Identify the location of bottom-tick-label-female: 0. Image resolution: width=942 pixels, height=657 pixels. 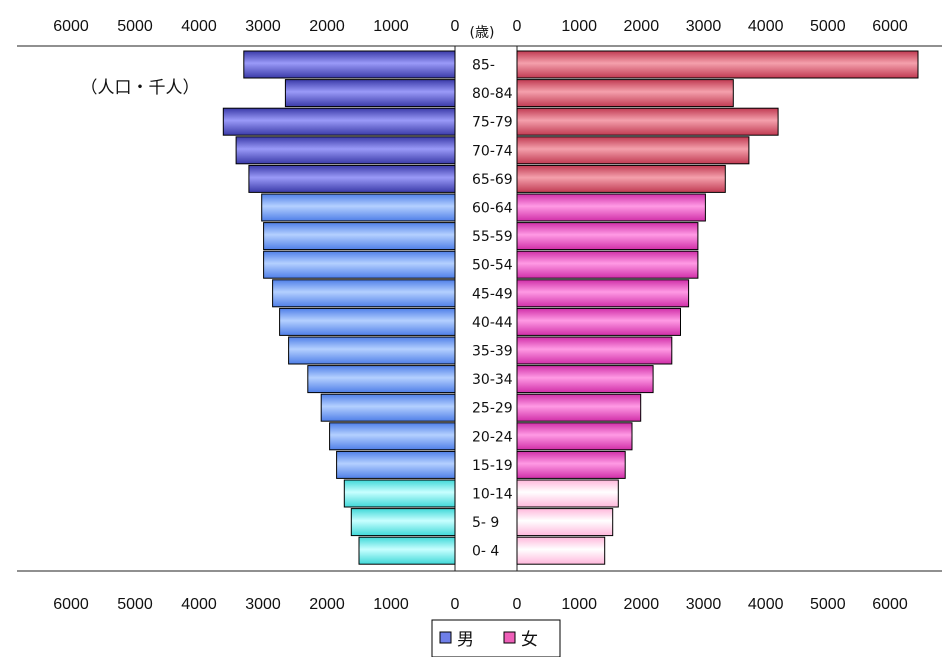
(517, 604).